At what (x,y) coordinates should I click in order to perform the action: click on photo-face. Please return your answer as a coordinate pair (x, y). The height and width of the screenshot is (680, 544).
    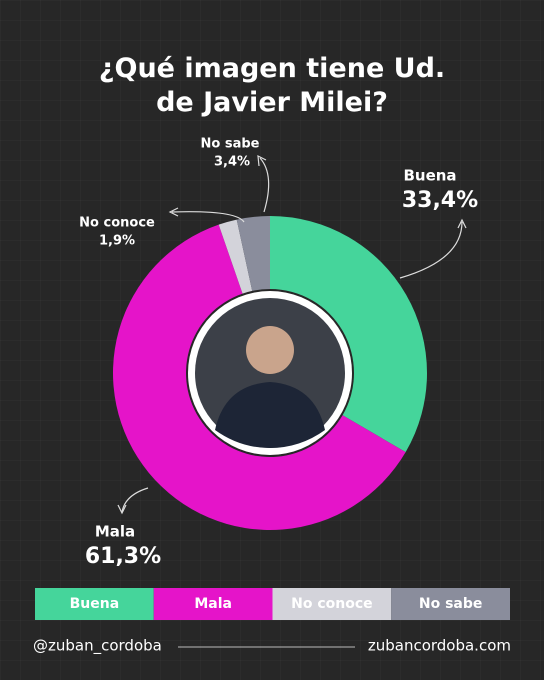
    Looking at the image, I should click on (270, 350).